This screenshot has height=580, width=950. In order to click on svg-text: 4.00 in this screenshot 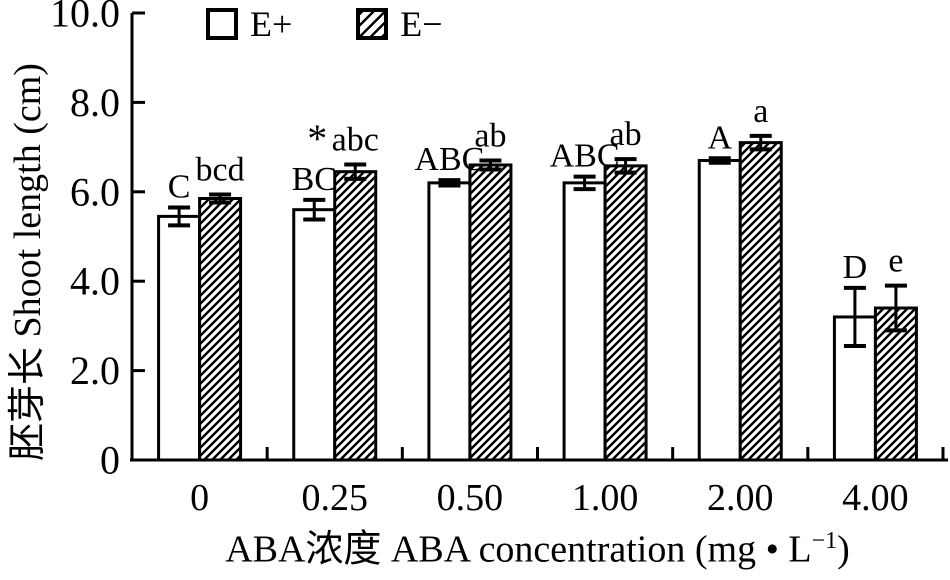, I will do `click(875, 498)`.